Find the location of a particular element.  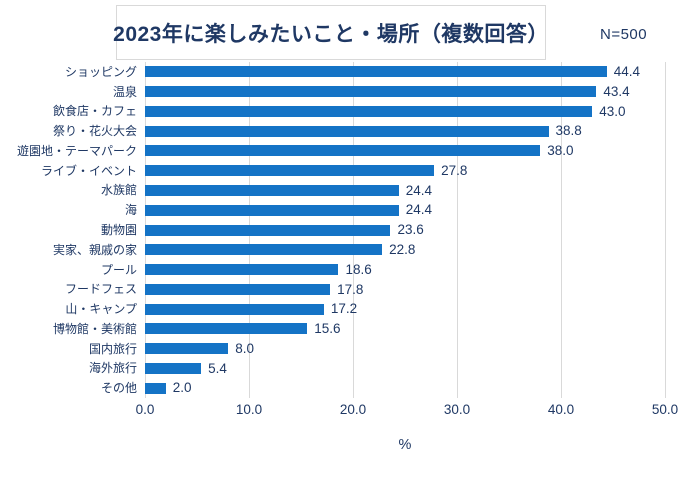

bar-row: 博物館・美術館 15.6 is located at coordinates (350, 329).